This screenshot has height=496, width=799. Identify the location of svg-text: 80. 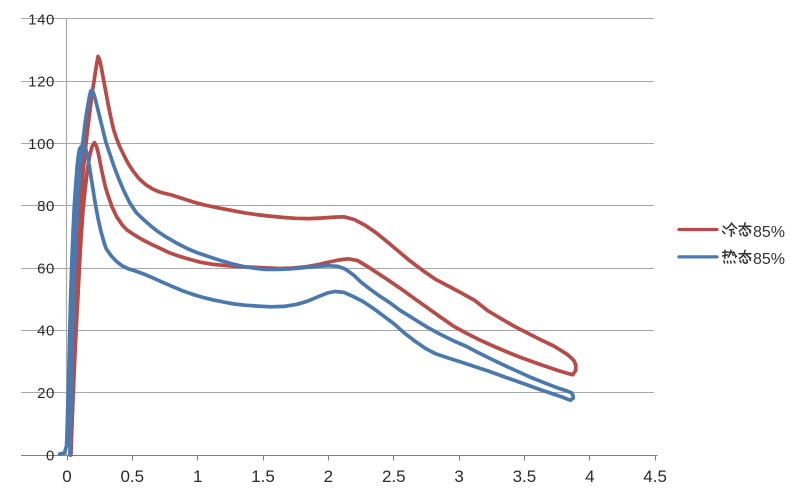
(46, 206).